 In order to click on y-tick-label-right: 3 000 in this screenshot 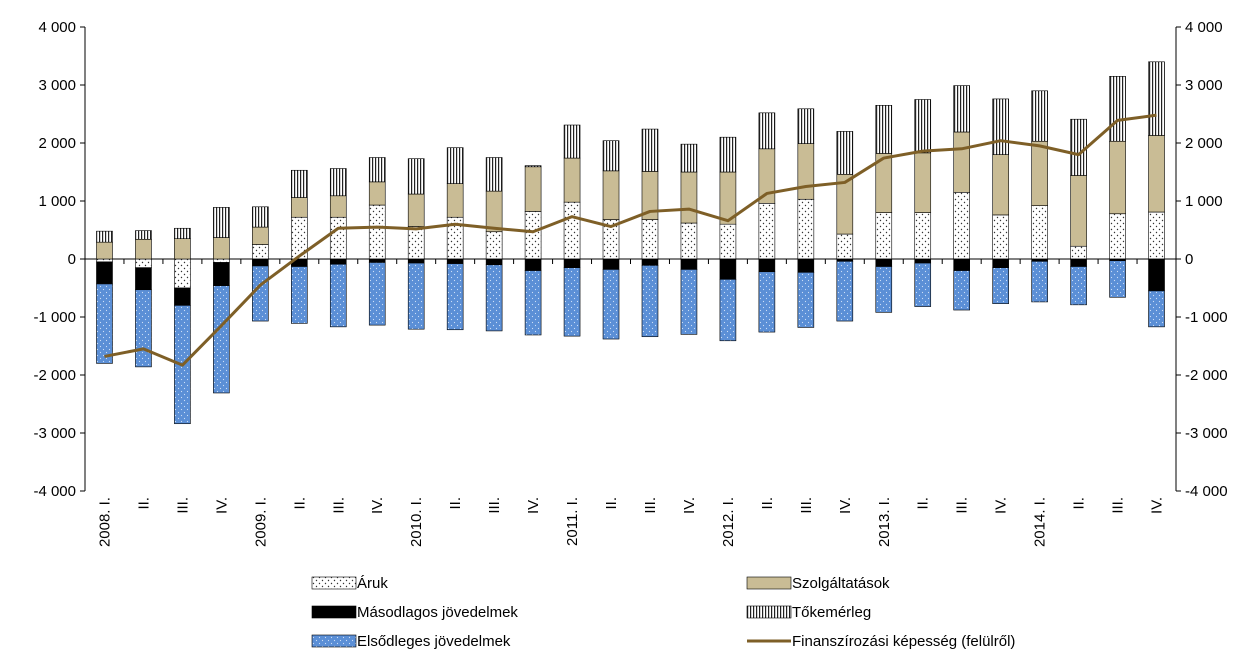, I will do `click(1204, 85)`.